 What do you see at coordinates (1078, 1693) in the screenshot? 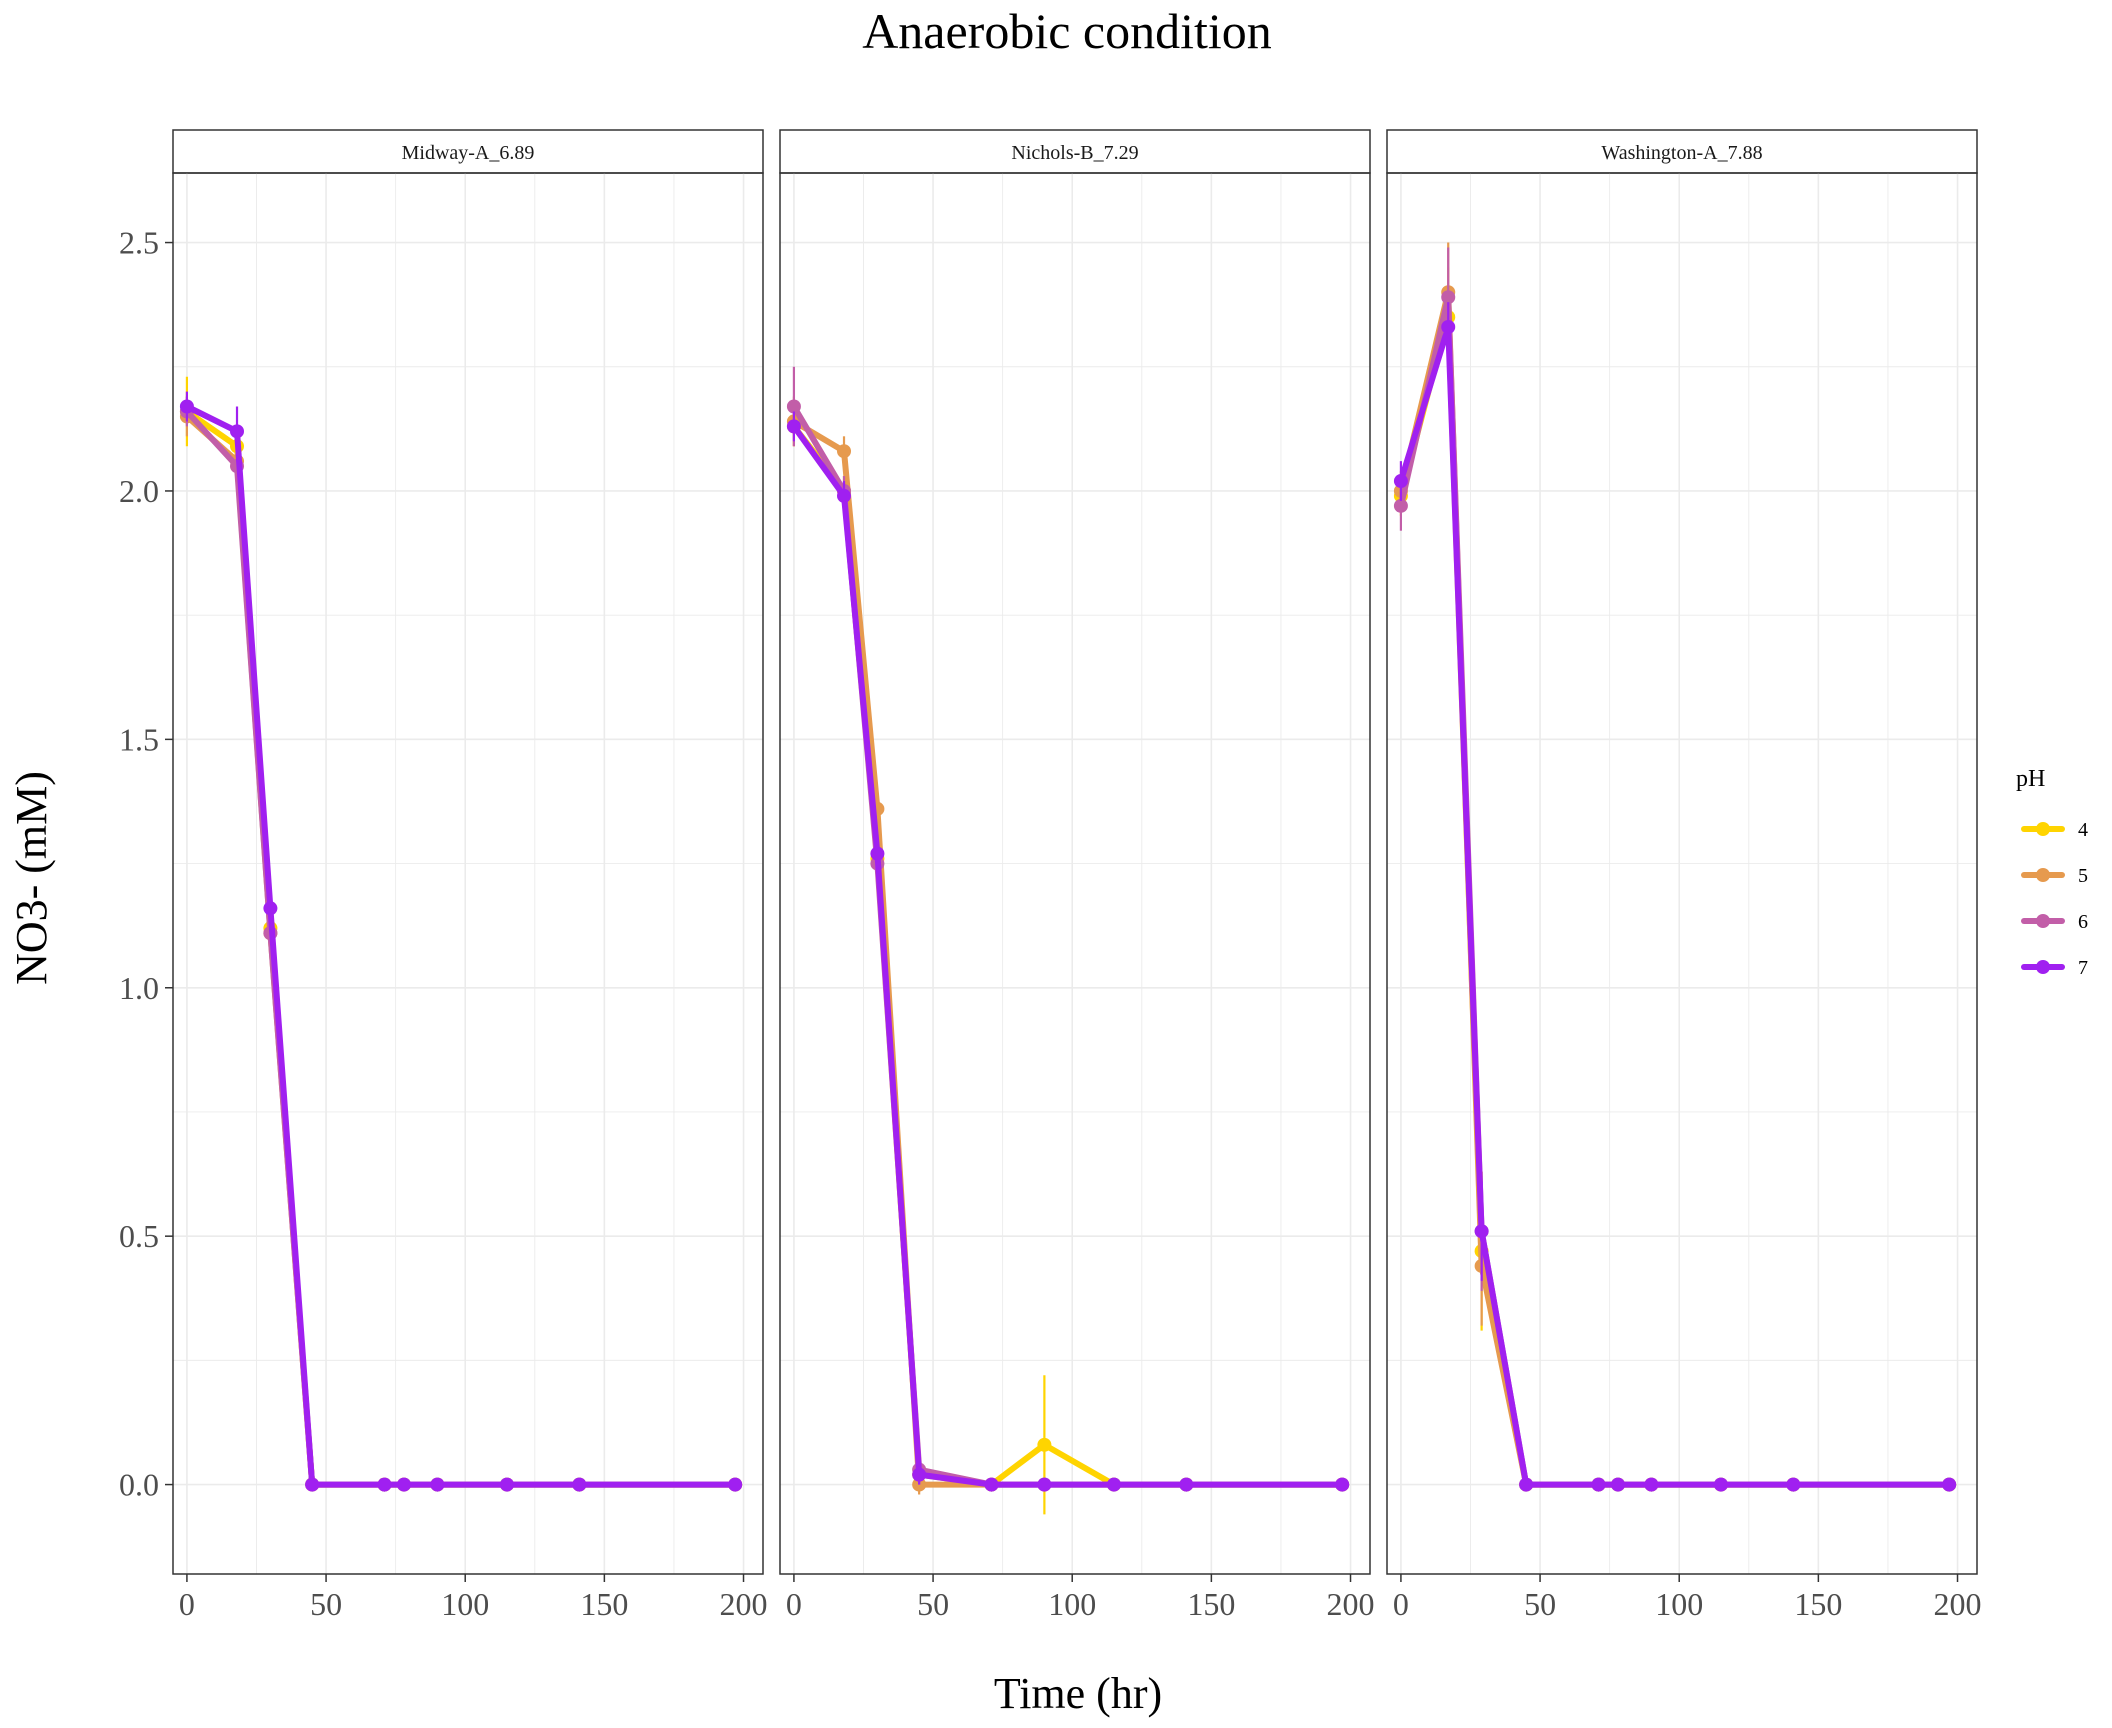
I see `x-axis-title: Time (hr)` at bounding box center [1078, 1693].